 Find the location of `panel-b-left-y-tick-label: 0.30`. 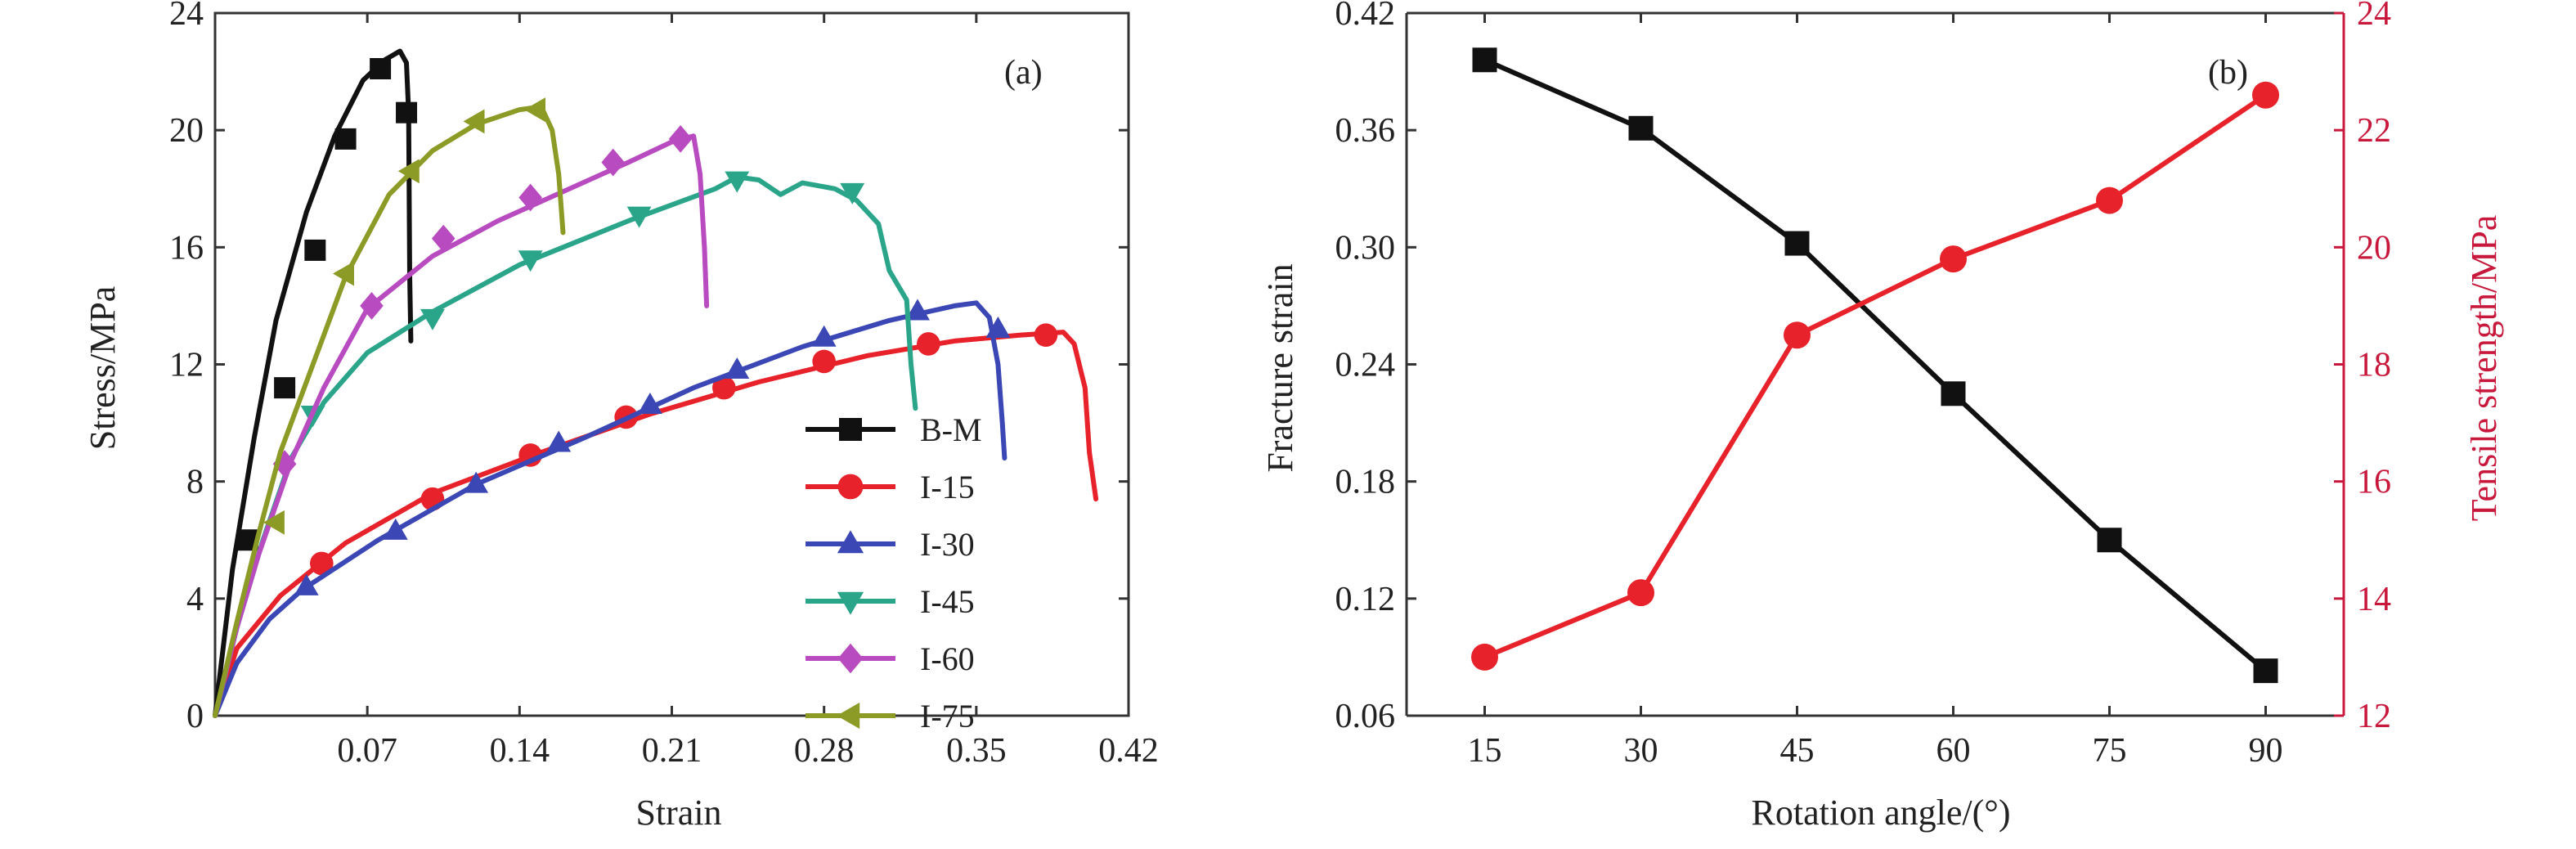

panel-b-left-y-tick-label: 0.30 is located at coordinates (1366, 248).